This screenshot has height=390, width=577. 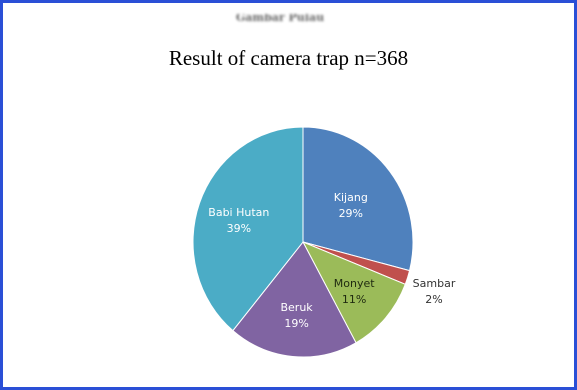 What do you see at coordinates (238, 212) in the screenshot?
I see `slice-label-babi-hutan-name: Babi Hutan` at bounding box center [238, 212].